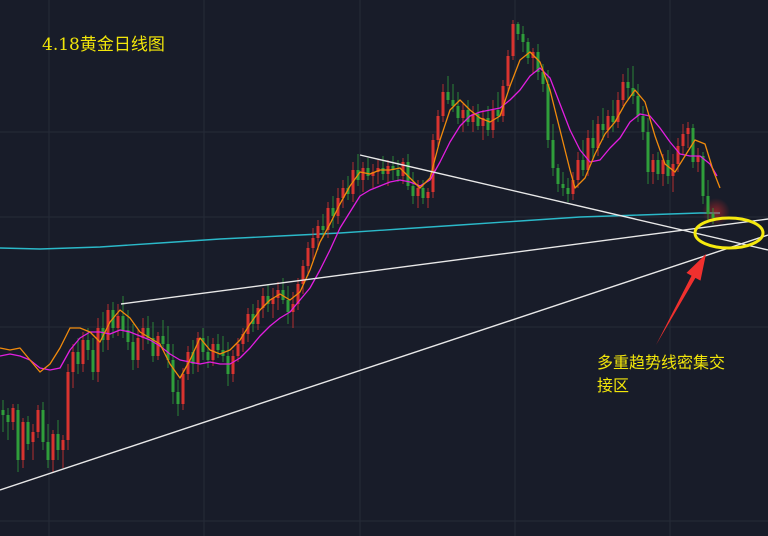 This screenshot has height=536, width=768. Describe the element at coordinates (360, 231) in the screenshot. I see `ma-long-line` at that location.